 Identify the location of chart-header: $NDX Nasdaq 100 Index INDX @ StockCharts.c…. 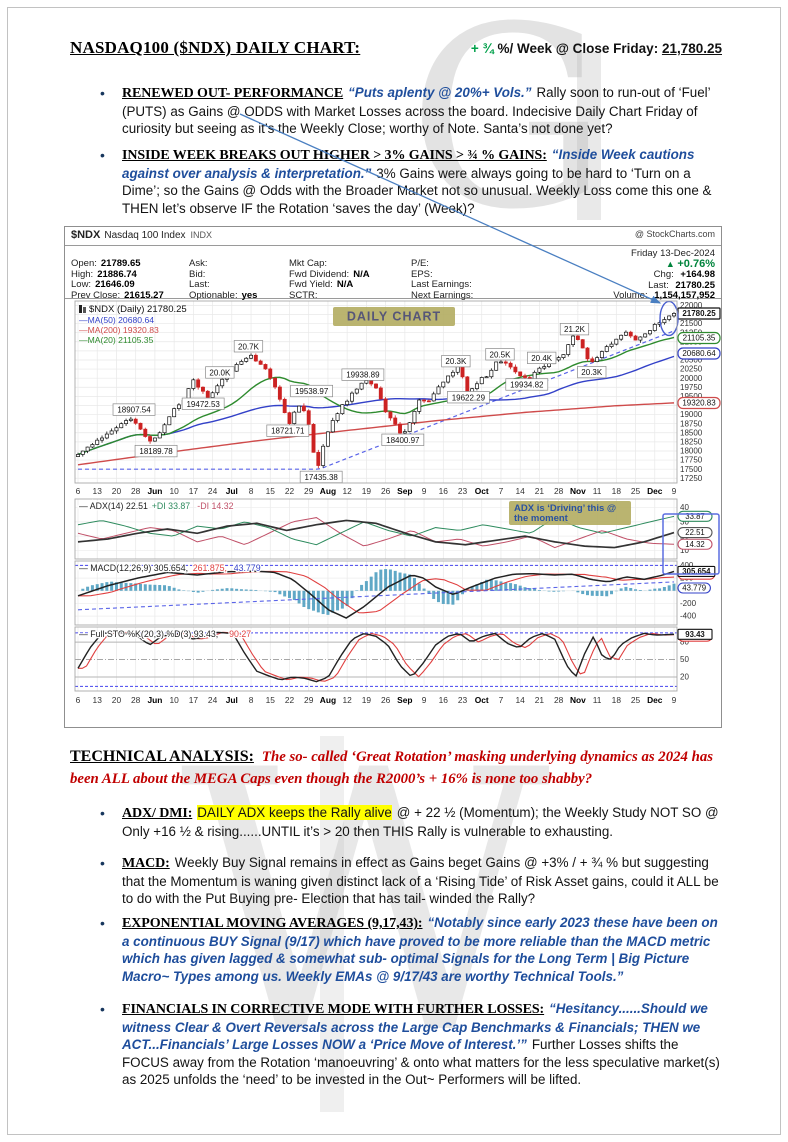
(393, 236).